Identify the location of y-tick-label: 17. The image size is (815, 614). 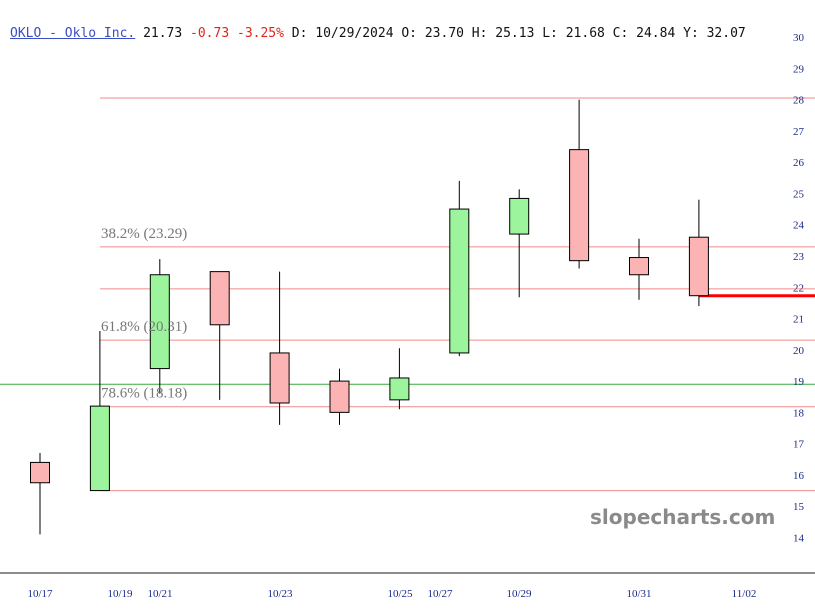
(799, 445).